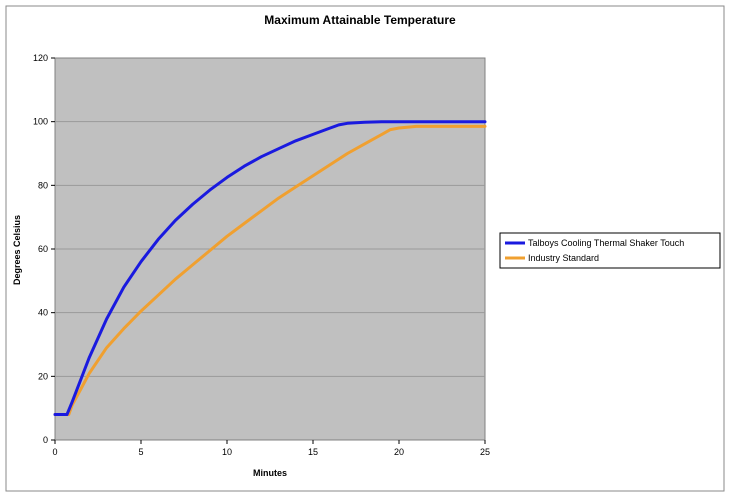 The image size is (730, 502). I want to click on y-tick-label: 80, so click(43, 185).